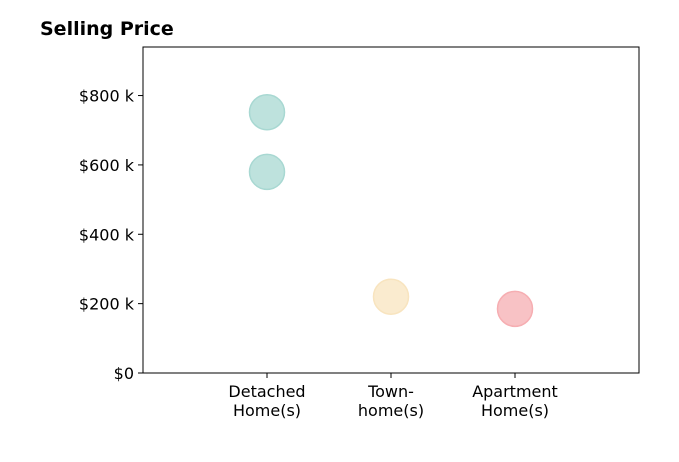 The image size is (679, 462). What do you see at coordinates (107, 234) in the screenshot?
I see `y-tick-label-2: $400 k` at bounding box center [107, 234].